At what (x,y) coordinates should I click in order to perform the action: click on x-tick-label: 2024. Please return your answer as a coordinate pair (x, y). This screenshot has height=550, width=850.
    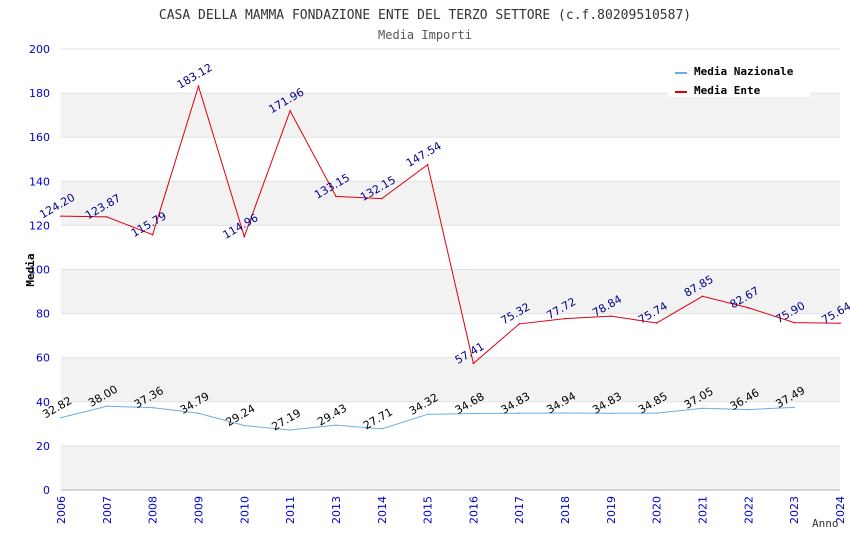
    Looking at the image, I should click on (840, 510).